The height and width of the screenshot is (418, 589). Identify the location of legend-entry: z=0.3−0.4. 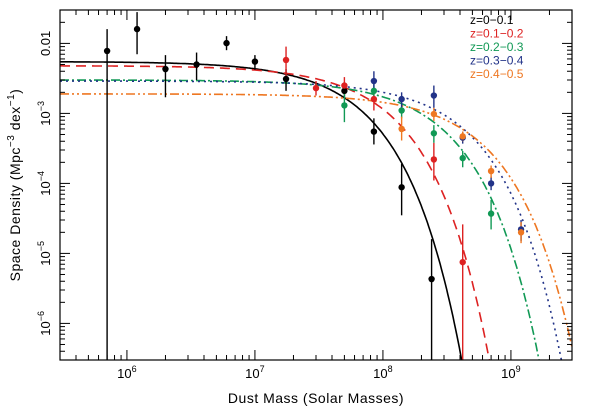
(497, 61).